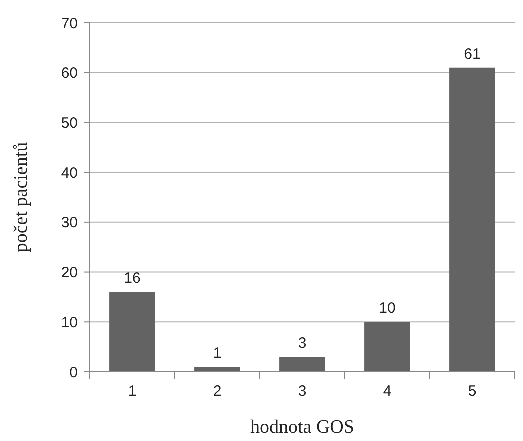 Image resolution: width=523 pixels, height=441 pixels. What do you see at coordinates (387, 309) in the screenshot?
I see `data-label: 10` at bounding box center [387, 309].